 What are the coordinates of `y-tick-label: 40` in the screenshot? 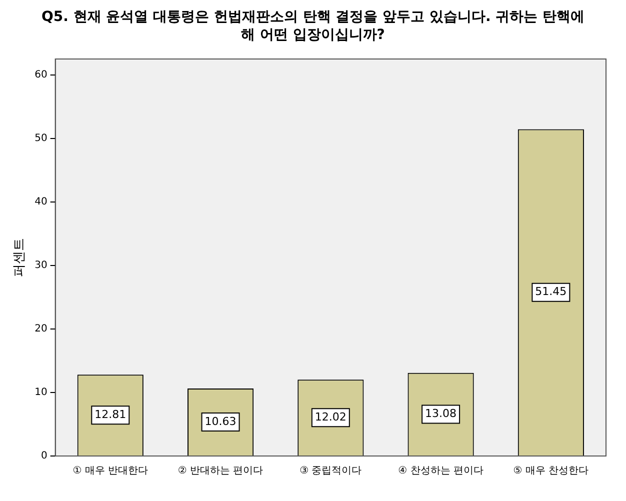 It's located at (41, 202).